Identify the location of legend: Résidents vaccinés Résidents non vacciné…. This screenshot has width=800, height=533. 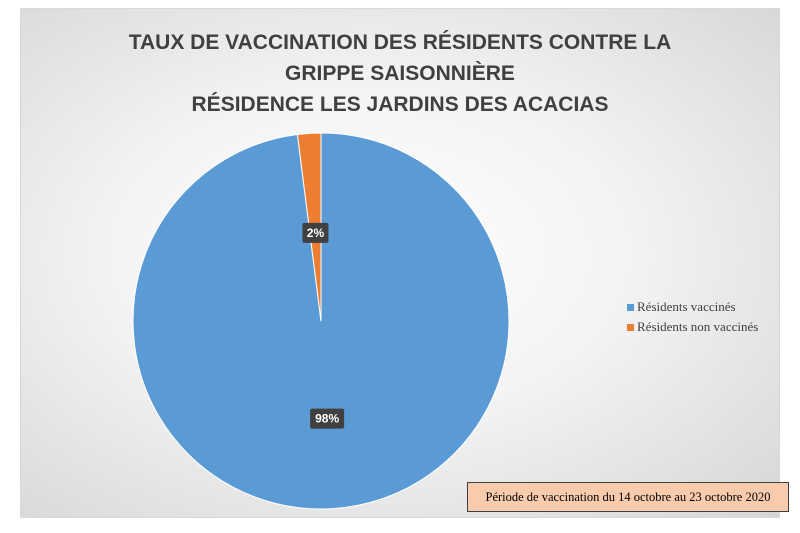
(692, 317).